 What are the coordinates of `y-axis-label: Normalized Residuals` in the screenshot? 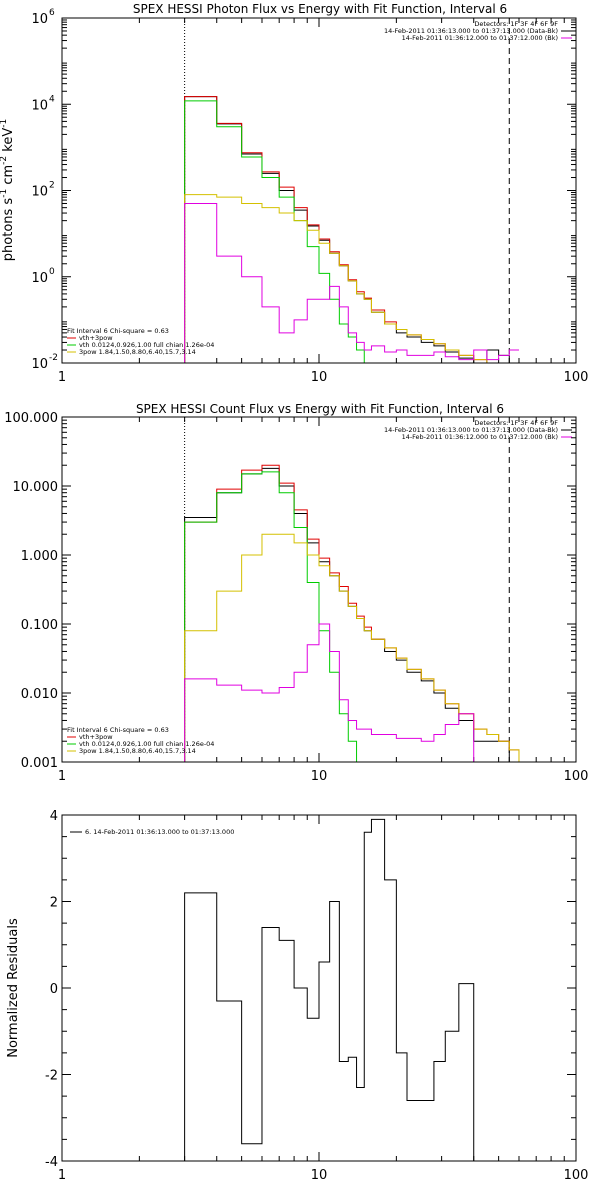 It's located at (13, 988).